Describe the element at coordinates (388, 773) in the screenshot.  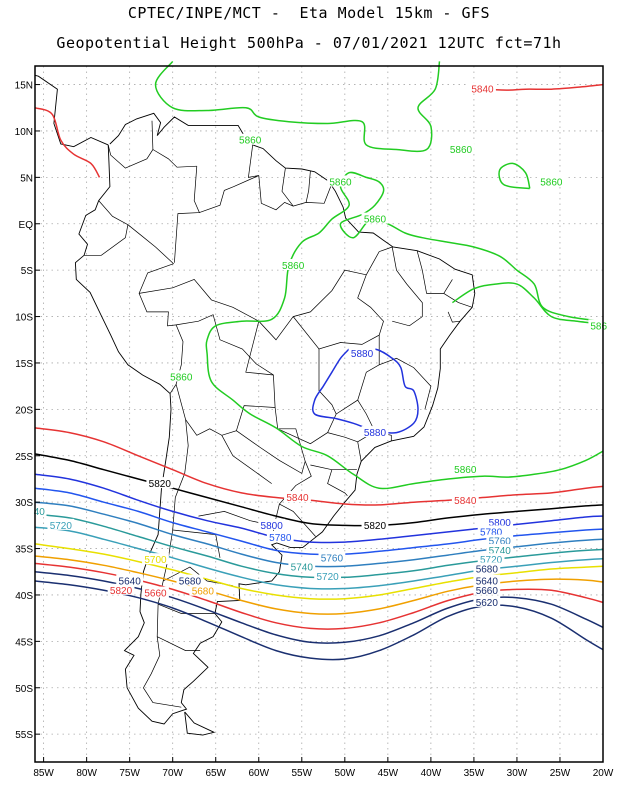
I see `lon-tick-label: 45W` at that location.